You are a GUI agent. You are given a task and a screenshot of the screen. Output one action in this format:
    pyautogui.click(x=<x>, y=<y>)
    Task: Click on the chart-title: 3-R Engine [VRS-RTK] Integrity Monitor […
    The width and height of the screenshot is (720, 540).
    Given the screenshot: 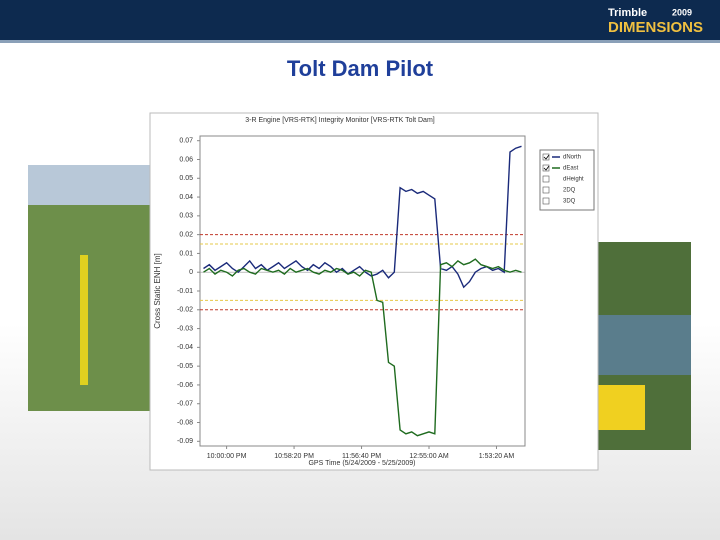 What is the action you would take?
    pyautogui.click(x=340, y=120)
    